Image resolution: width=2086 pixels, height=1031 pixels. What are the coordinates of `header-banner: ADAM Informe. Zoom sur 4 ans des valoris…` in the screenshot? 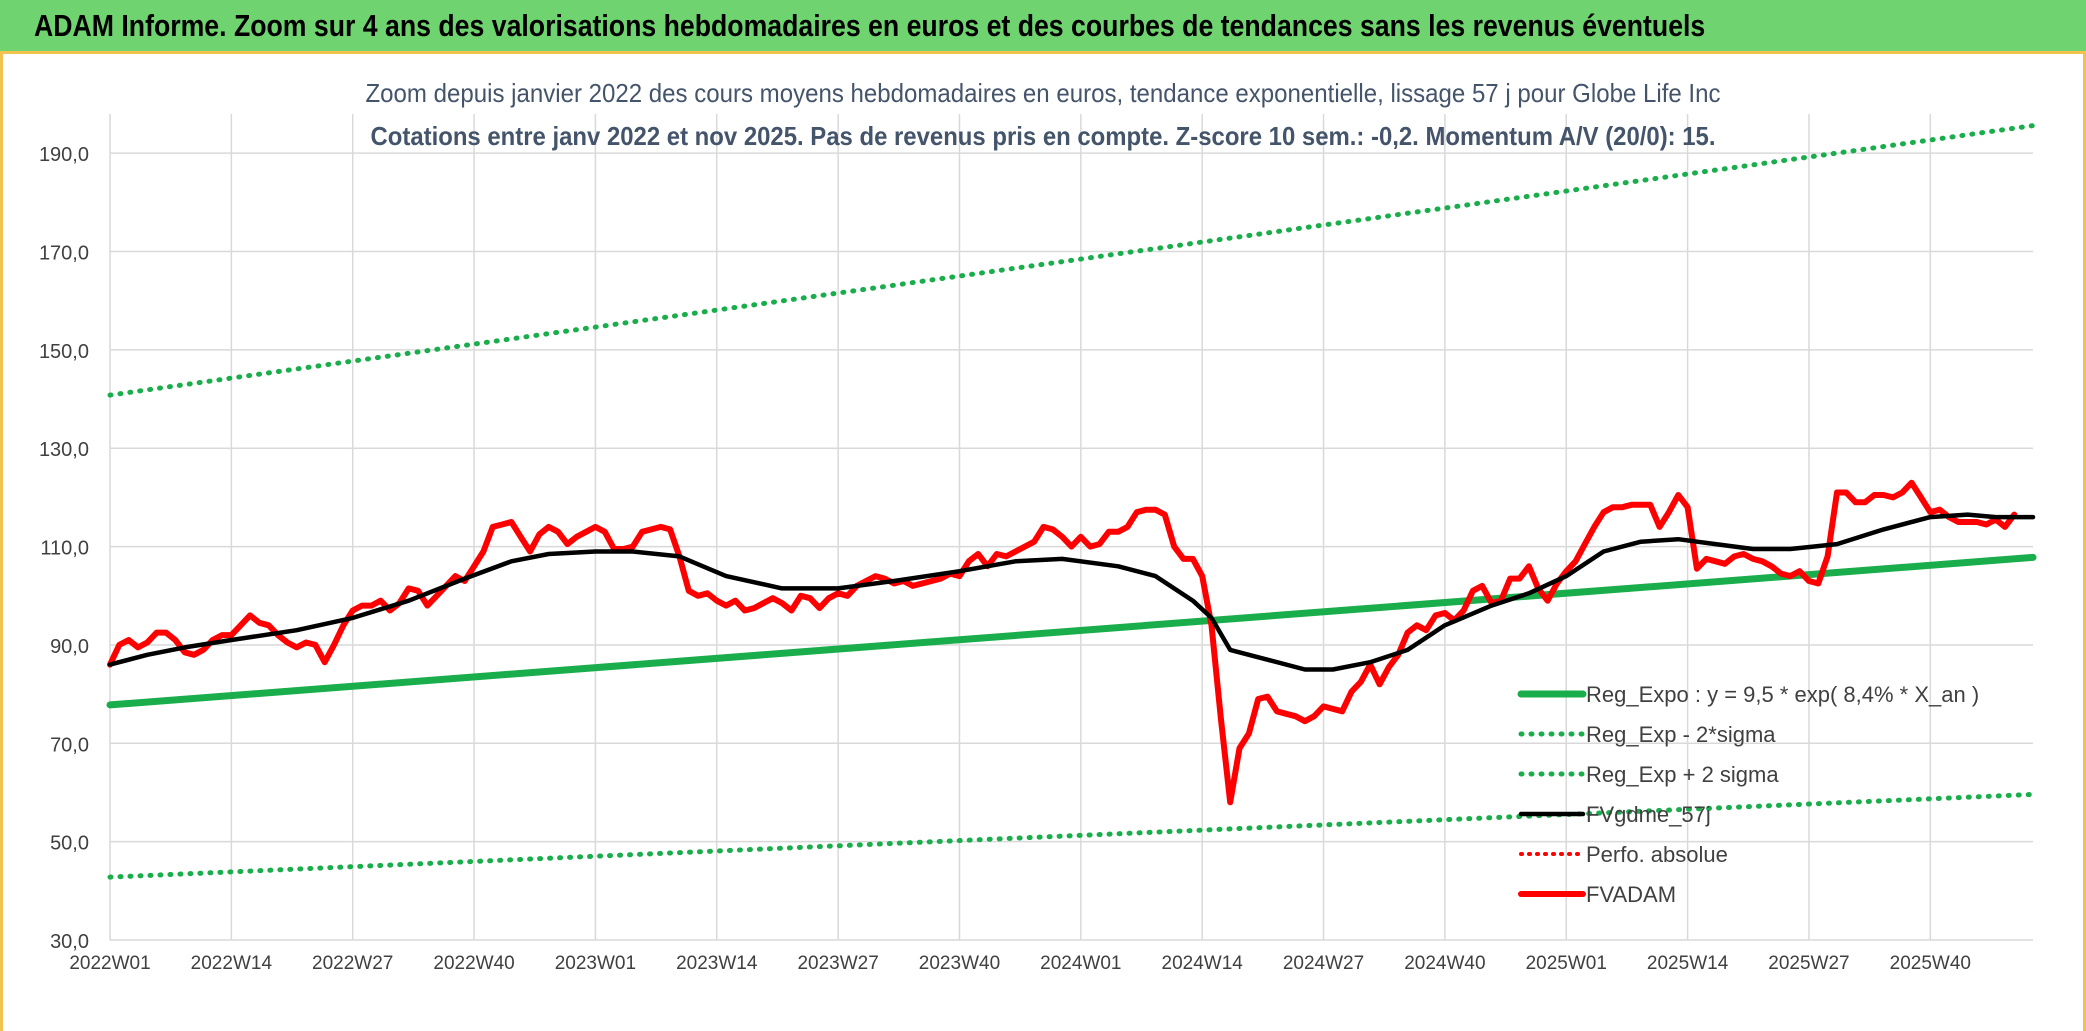 It's located at (1043, 27).